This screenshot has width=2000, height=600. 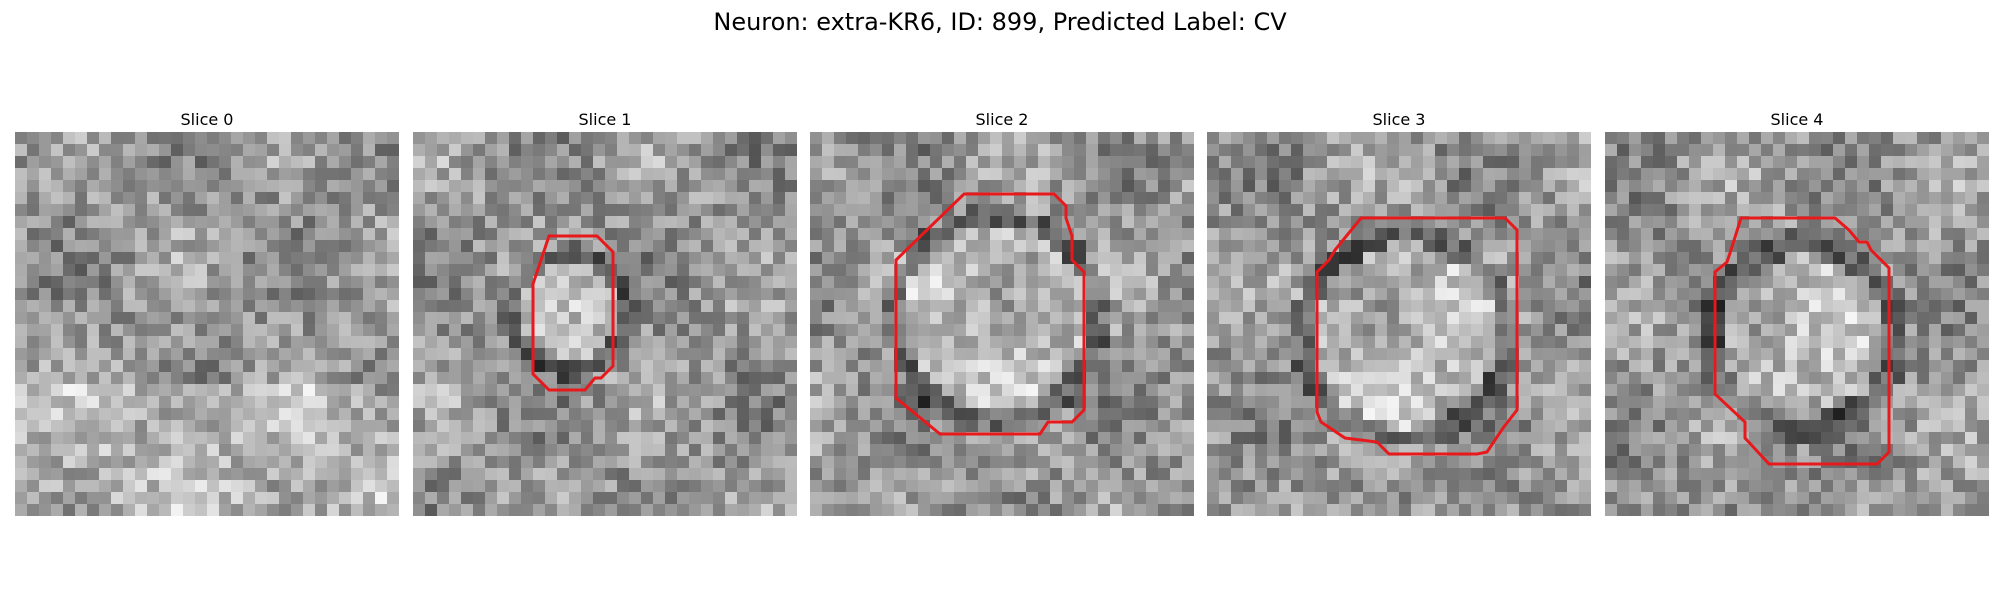 I want to click on slice-panel-1: Slice 1, so click(x=605, y=313).